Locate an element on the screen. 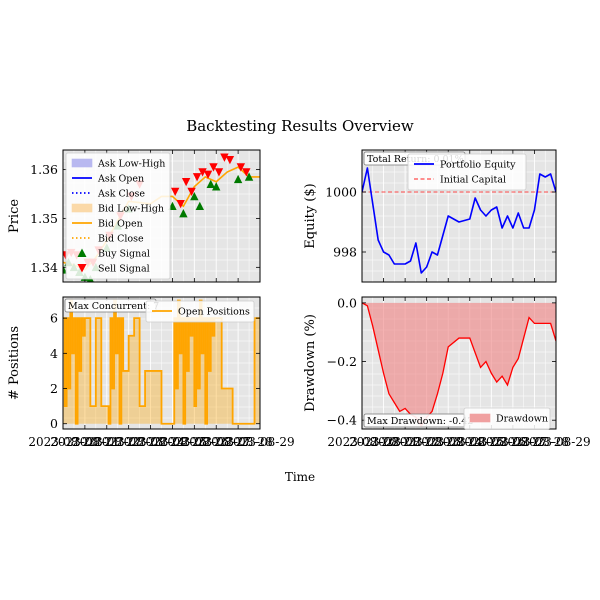 The height and width of the screenshot is (600, 600). legend-label: Initial Capital is located at coordinates (473, 180).